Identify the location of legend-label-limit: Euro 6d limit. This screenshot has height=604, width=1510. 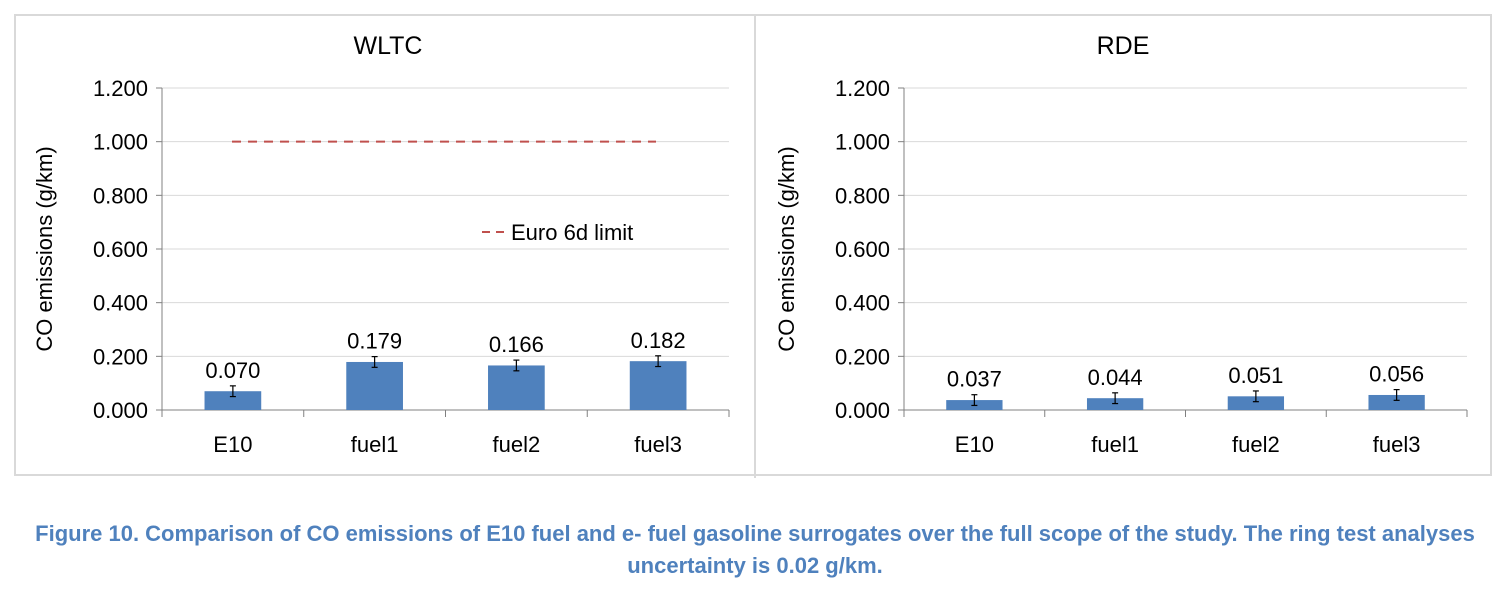
(572, 232).